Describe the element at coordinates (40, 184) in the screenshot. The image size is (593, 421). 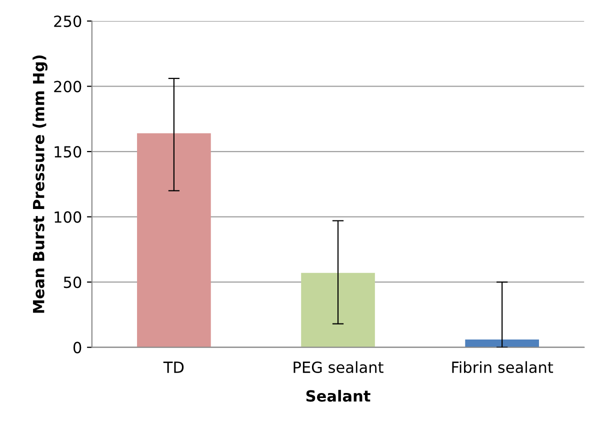
I see `y-axis-title: Mean Burst Pressure (mm Hg)` at that location.